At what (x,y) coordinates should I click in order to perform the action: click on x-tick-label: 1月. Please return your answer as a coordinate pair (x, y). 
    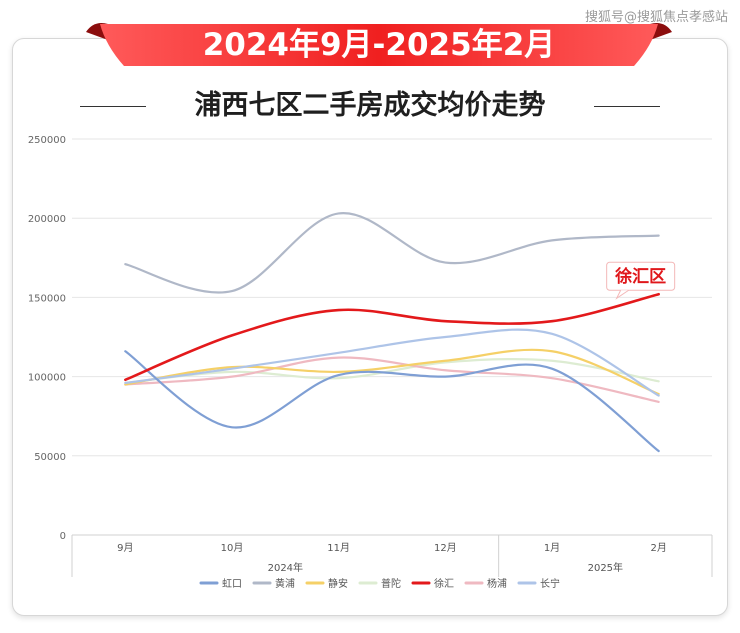
    Looking at the image, I should click on (552, 548).